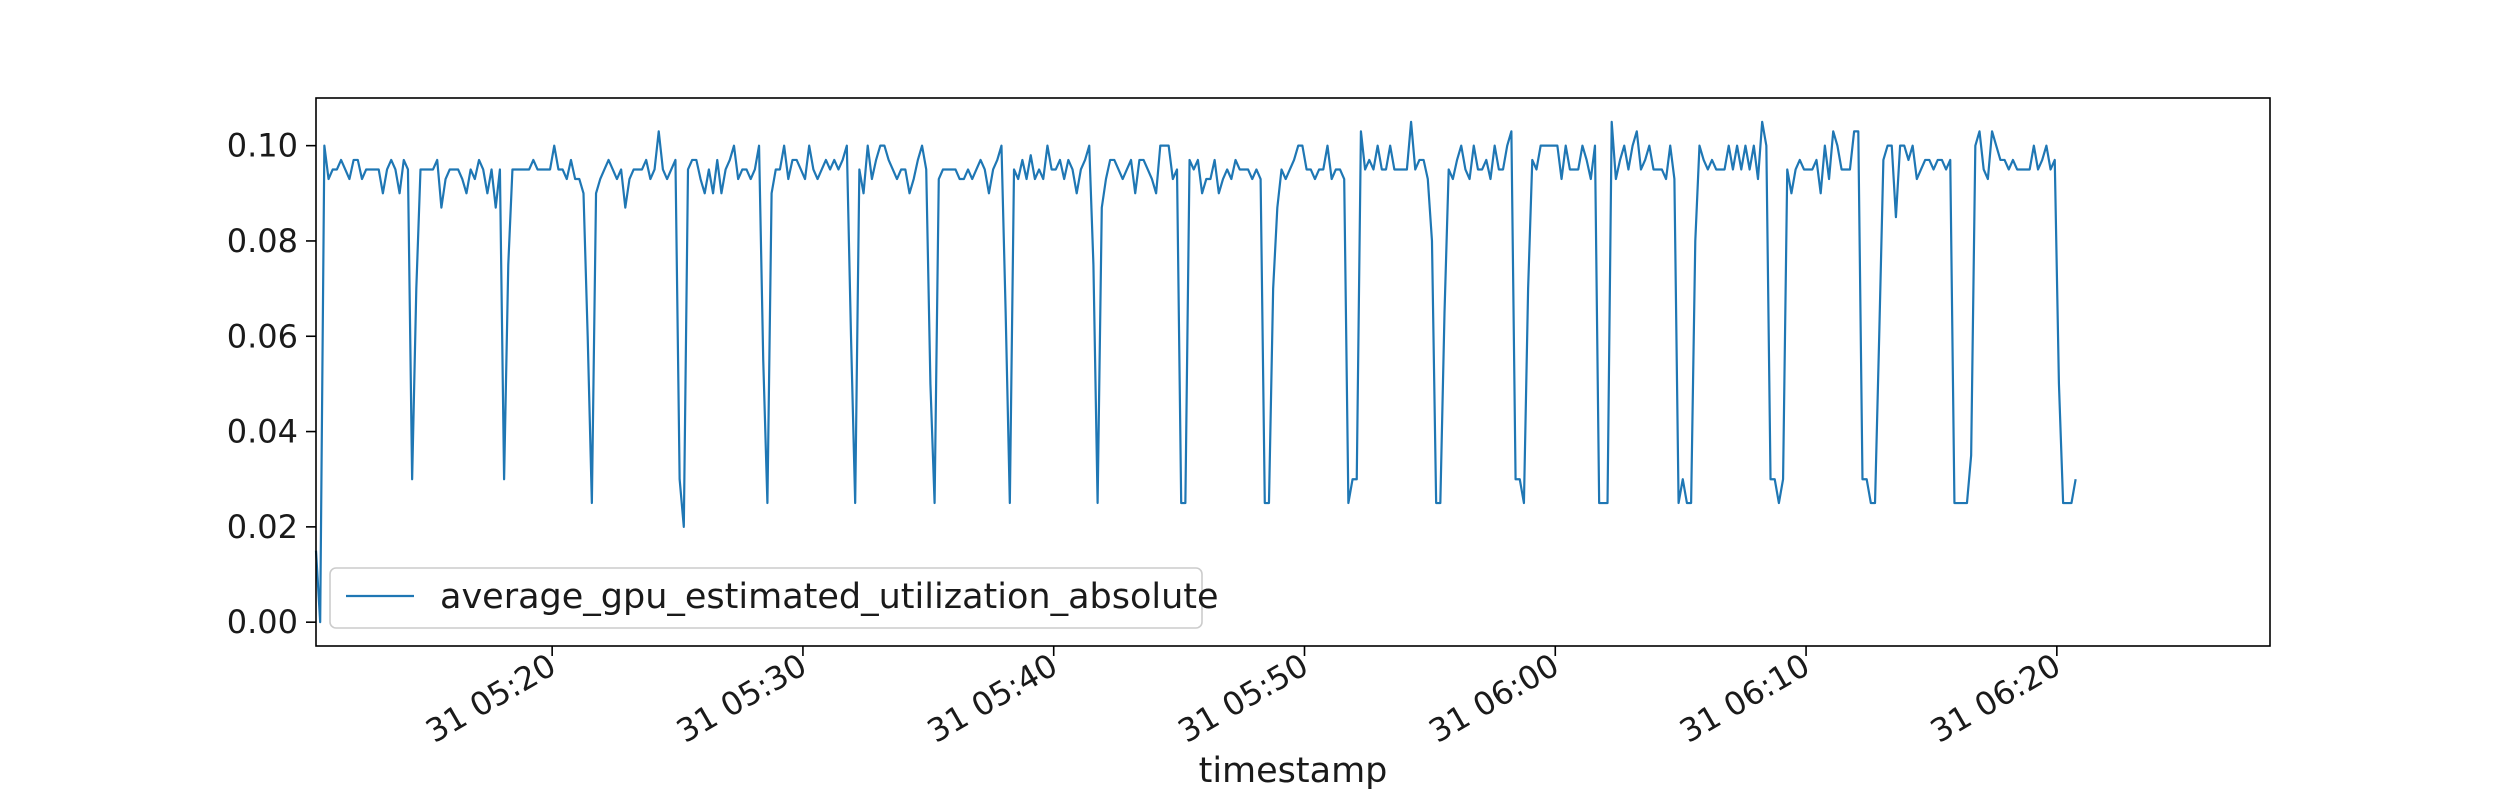  I want to click on x-tick-label: 31 05:20, so click(490, 698).